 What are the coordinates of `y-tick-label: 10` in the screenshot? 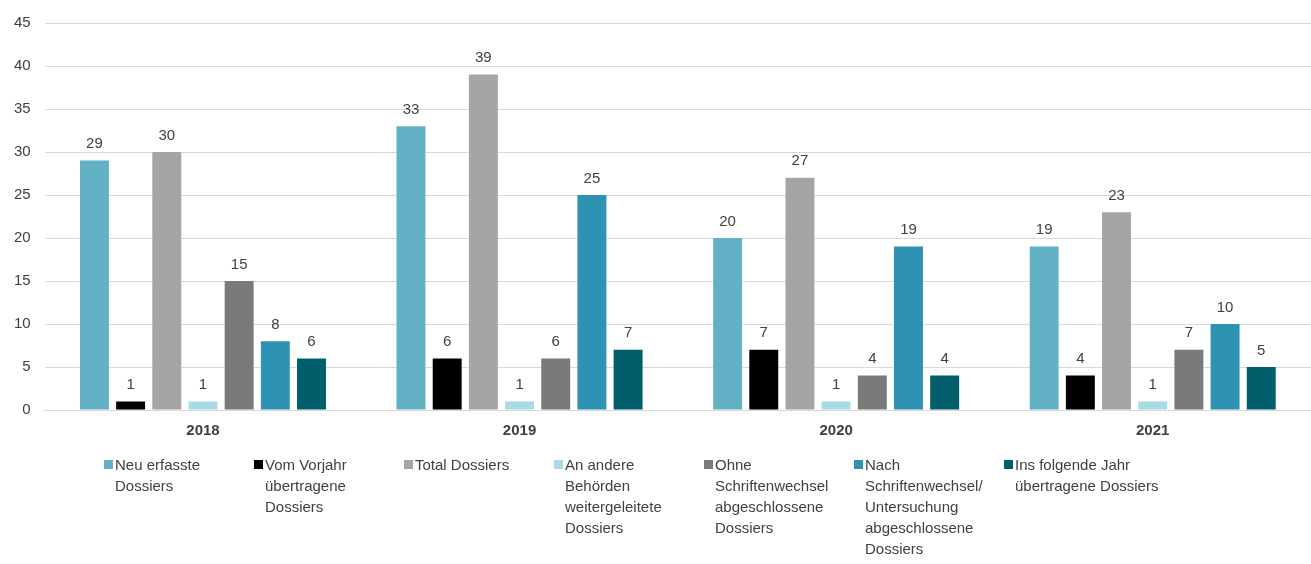 It's located at (22, 323).